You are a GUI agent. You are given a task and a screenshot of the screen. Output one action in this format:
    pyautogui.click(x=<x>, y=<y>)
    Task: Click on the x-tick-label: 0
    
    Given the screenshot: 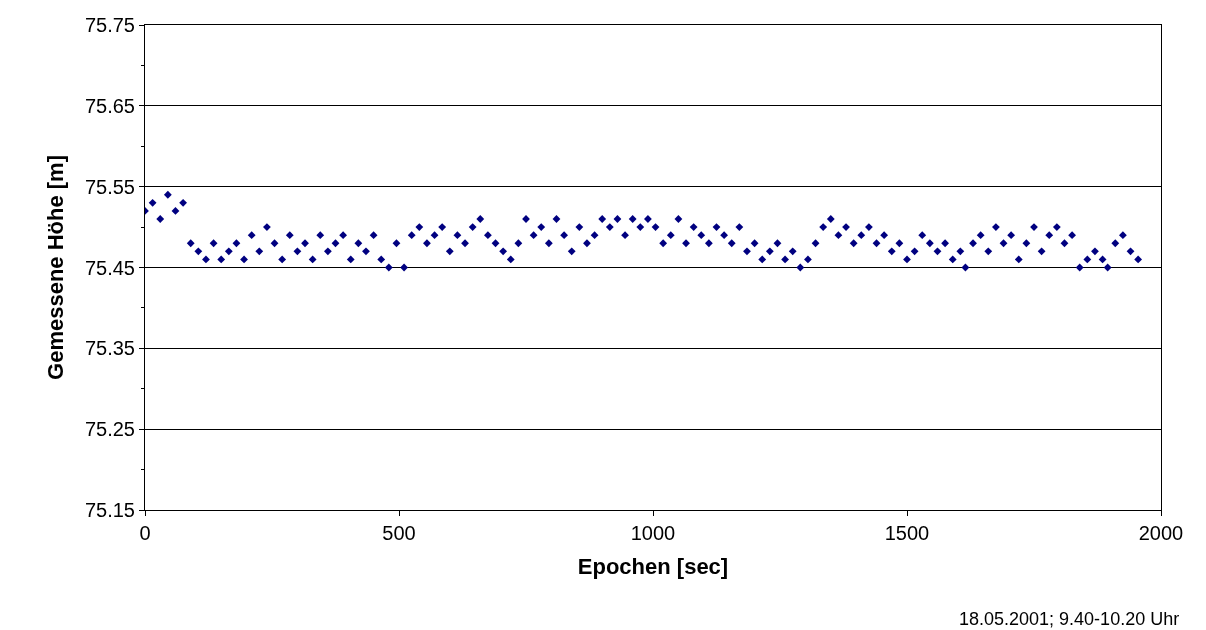 What is the action you would take?
    pyautogui.click(x=145, y=533)
    